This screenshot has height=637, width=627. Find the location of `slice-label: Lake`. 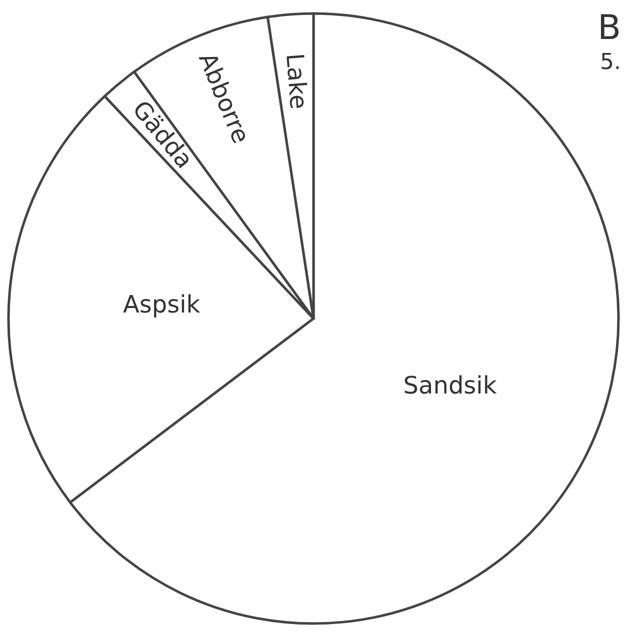

slice-label: Lake is located at coordinates (296, 81).